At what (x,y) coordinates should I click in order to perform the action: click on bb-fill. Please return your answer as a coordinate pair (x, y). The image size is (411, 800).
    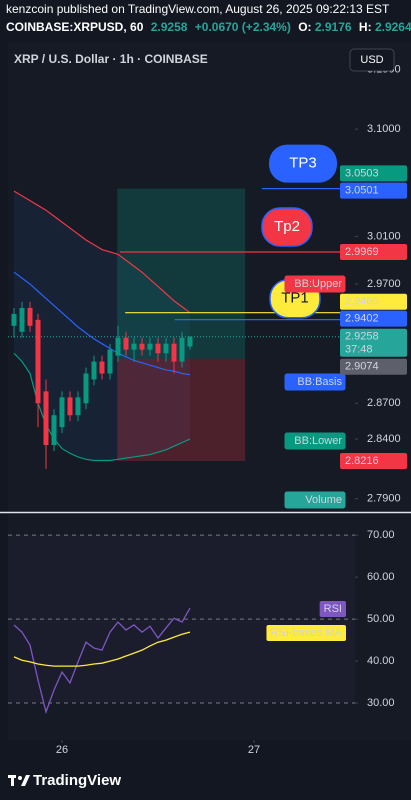
    Looking at the image, I should click on (102, 326).